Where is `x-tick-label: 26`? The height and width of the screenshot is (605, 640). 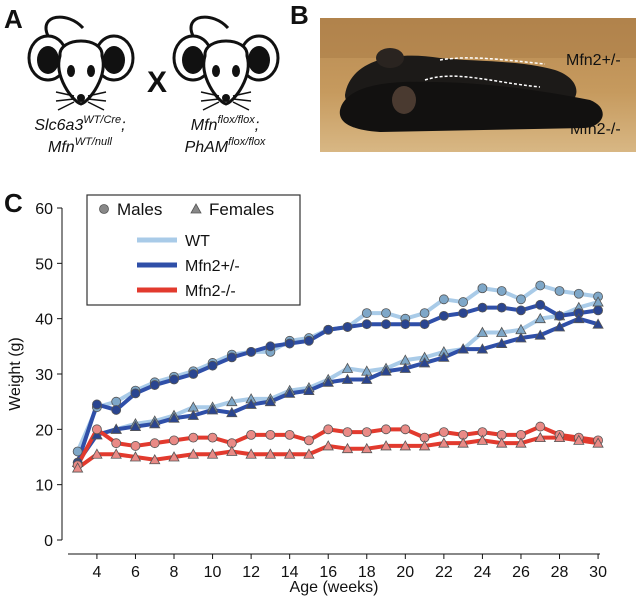
x-tick-label: 26 is located at coordinates (521, 572).